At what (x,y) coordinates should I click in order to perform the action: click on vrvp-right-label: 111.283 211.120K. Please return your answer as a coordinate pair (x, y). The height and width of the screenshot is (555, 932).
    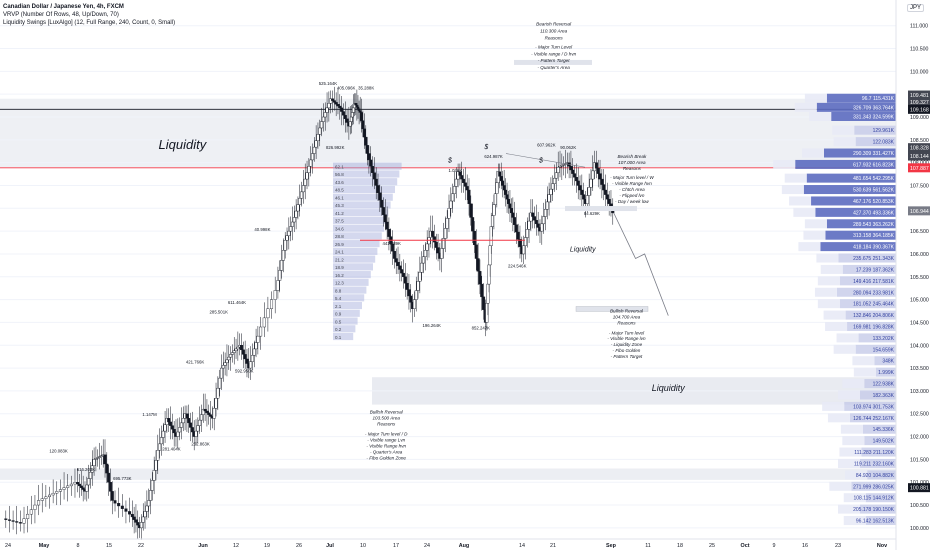
    Looking at the image, I should click on (874, 453).